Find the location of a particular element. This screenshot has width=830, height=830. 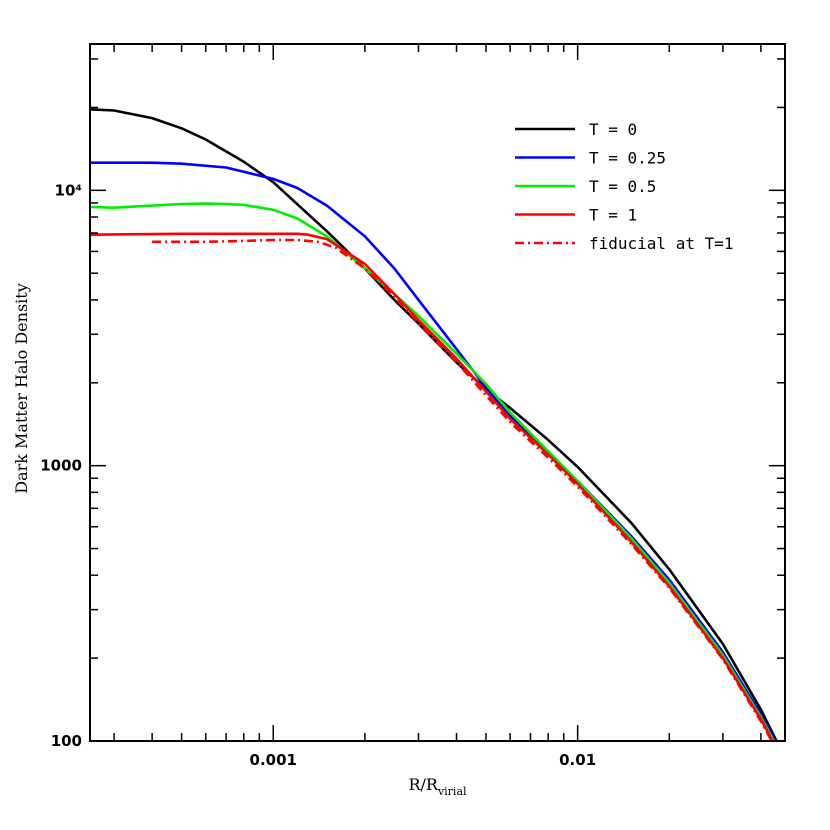

y-tick-label: 1000 is located at coordinates (61, 466).